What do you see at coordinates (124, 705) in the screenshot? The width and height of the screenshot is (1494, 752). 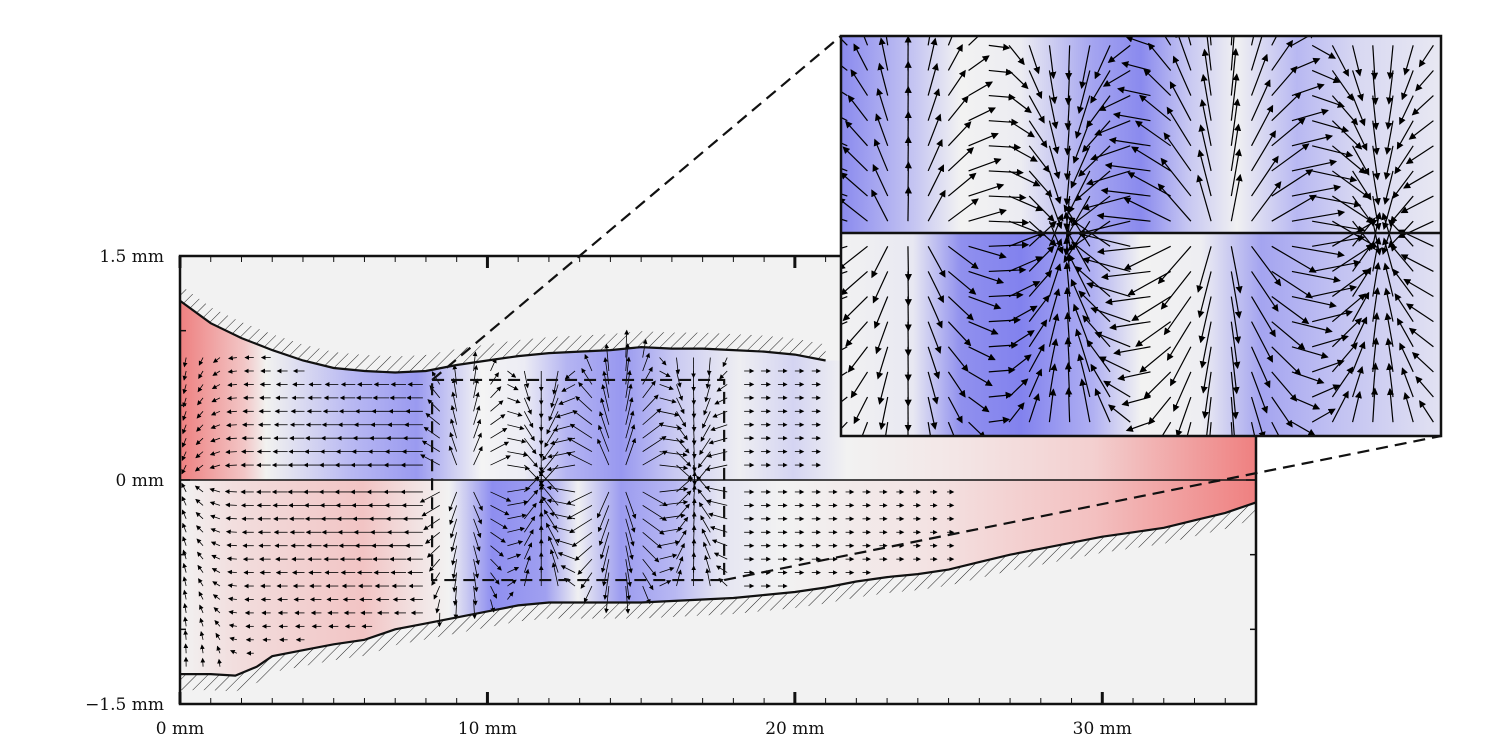 I see `y-tick-label: −1.5 mm` at bounding box center [124, 705].